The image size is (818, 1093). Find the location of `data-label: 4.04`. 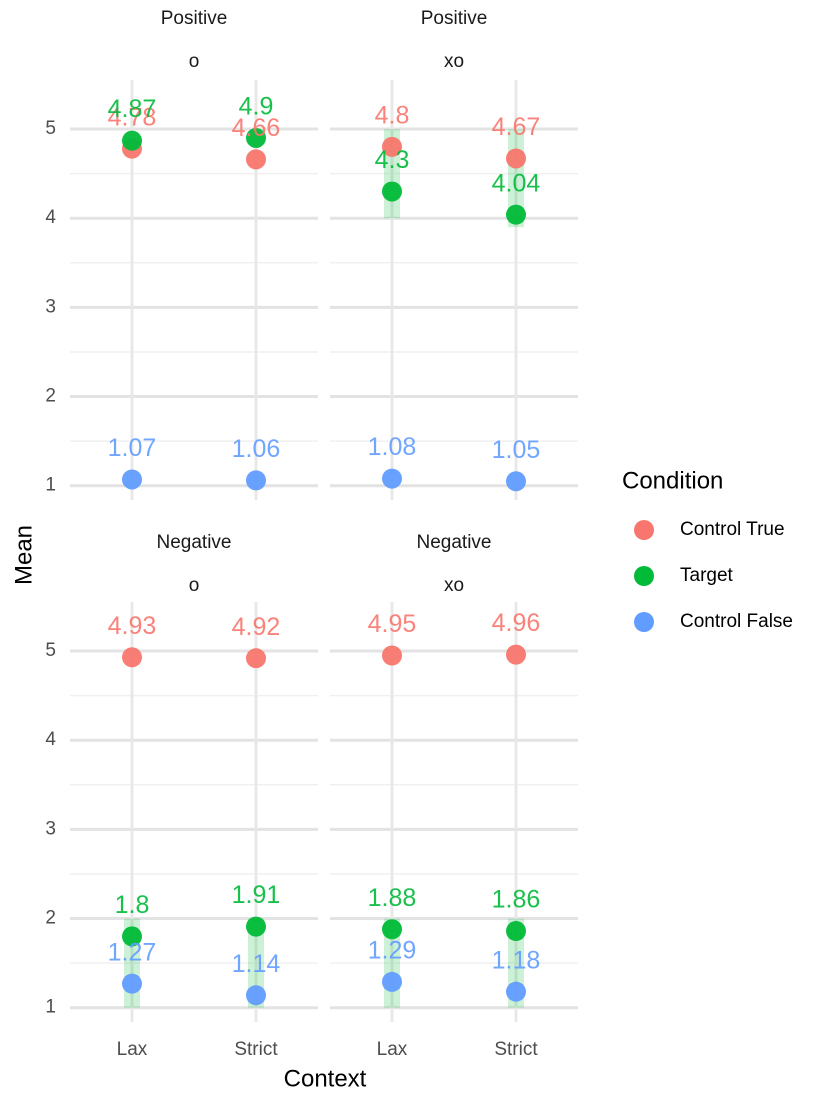

data-label: 4.04 is located at coordinates (516, 183).